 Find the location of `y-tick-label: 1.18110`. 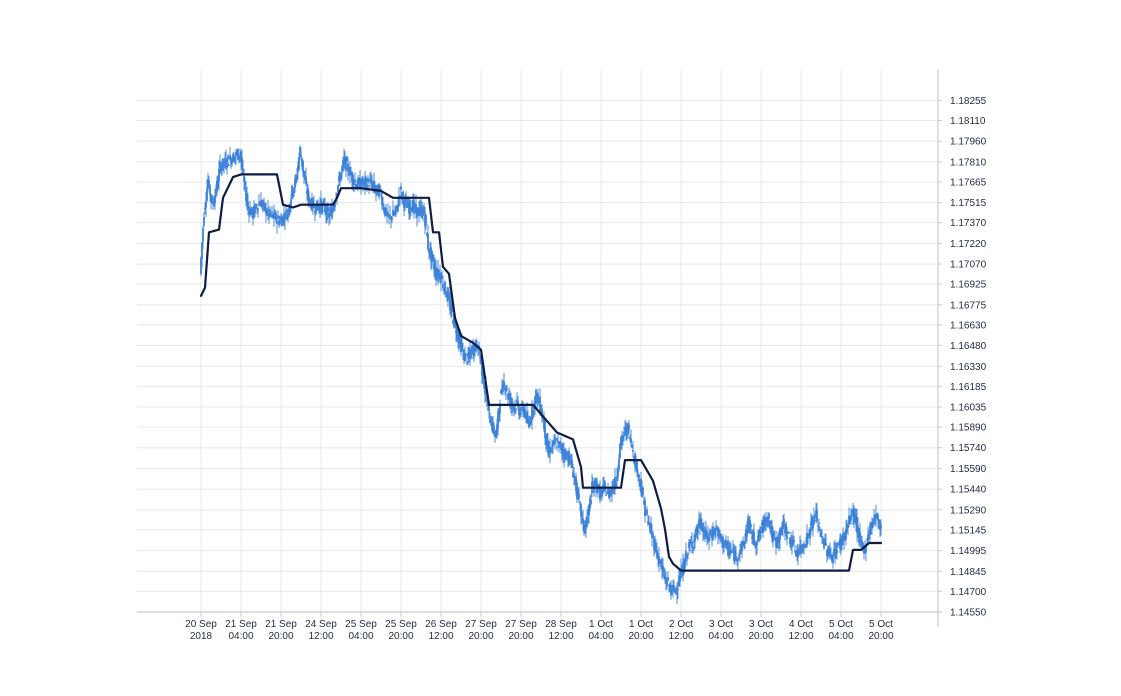

y-tick-label: 1.18110 is located at coordinates (968, 121).